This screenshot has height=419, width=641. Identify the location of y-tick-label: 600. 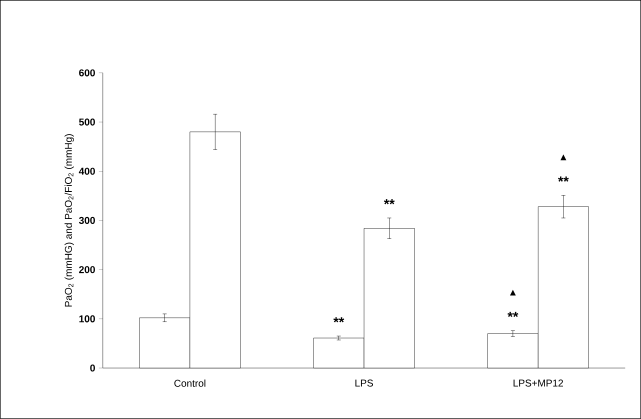
(87, 72).